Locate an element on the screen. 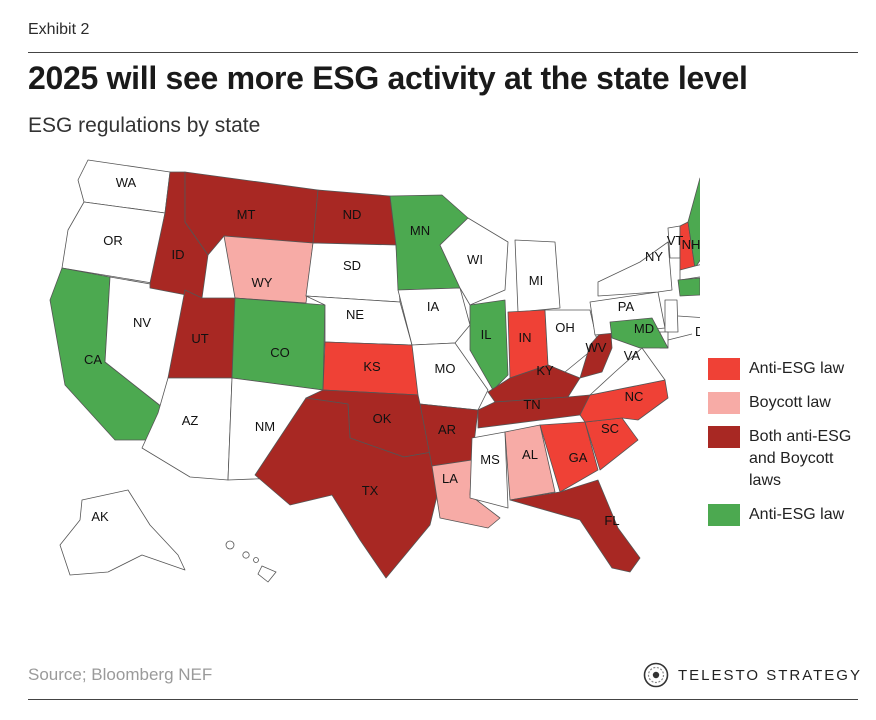 The width and height of the screenshot is (876, 720). label-MT: MT is located at coordinates (246, 214).